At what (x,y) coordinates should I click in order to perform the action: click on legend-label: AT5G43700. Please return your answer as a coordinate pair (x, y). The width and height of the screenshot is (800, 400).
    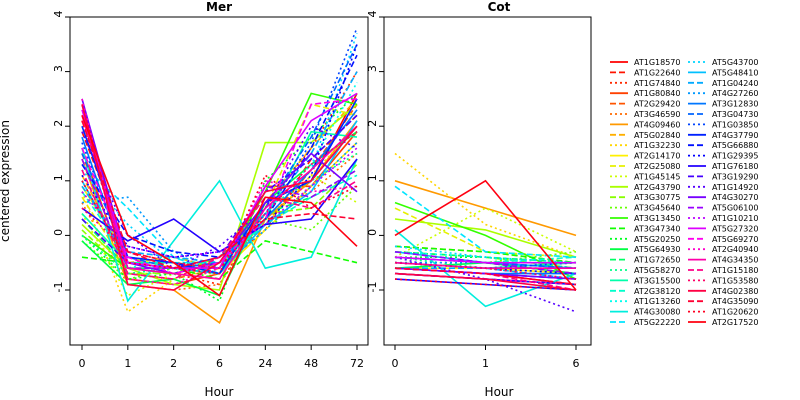
    Looking at the image, I should click on (735, 62).